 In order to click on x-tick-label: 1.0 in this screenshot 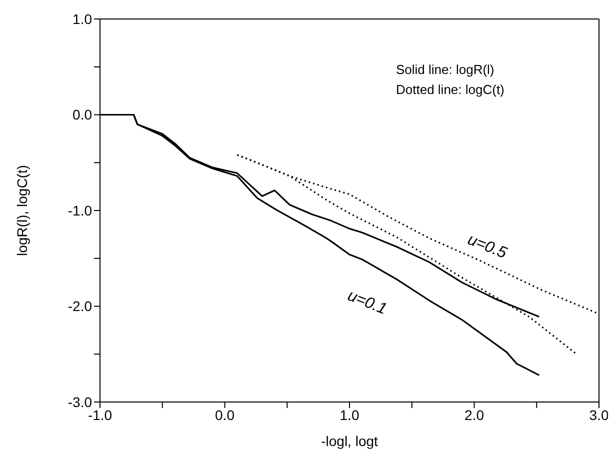, I will do `click(350, 414)`.